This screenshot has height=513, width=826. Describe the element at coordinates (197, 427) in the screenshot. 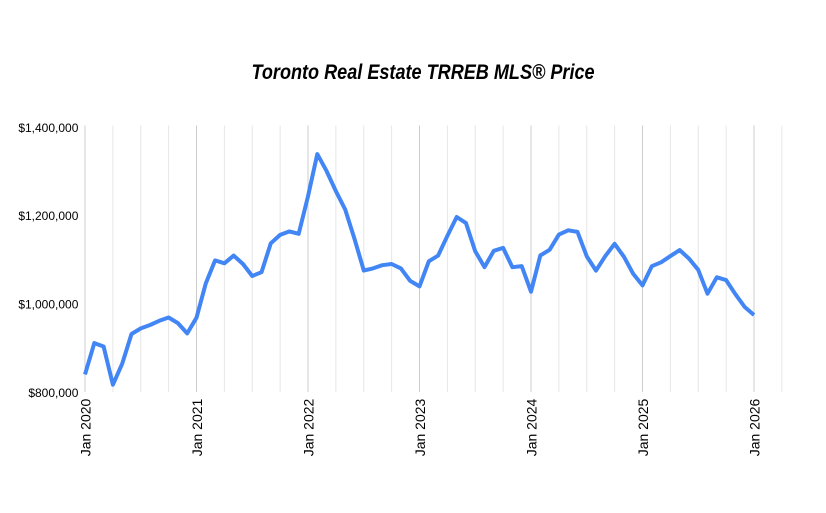

I see `svg-text: Jan 2021` at that location.